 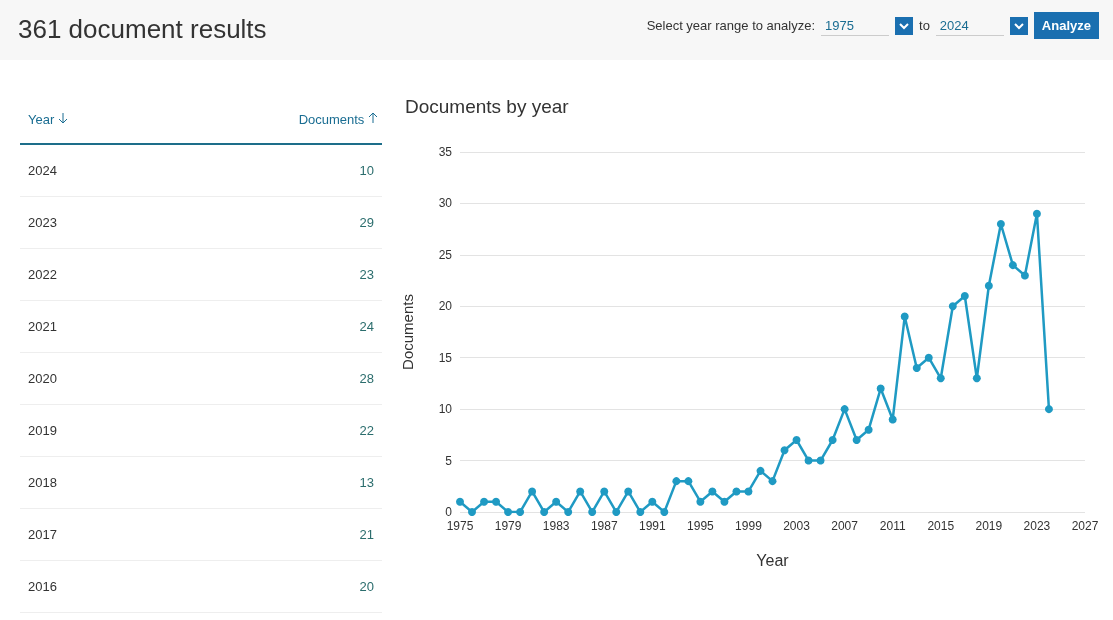 What do you see at coordinates (407, 332) in the screenshot?
I see `y-axis-title: Documents` at bounding box center [407, 332].